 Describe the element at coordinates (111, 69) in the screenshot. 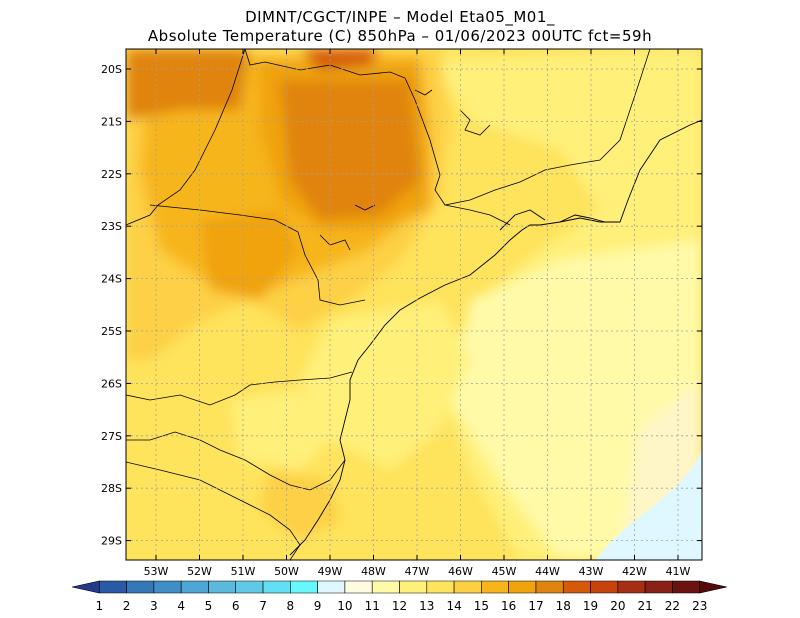

I see `latitude-label: 20S` at that location.